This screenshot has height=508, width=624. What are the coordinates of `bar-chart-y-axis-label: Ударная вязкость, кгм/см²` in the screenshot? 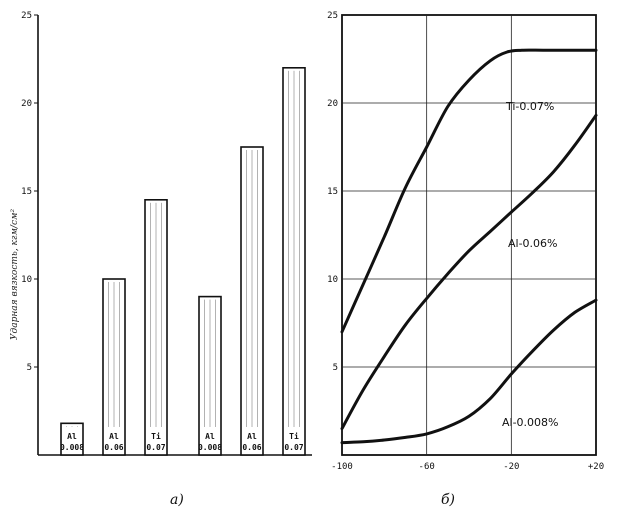 It's located at (15, 274).